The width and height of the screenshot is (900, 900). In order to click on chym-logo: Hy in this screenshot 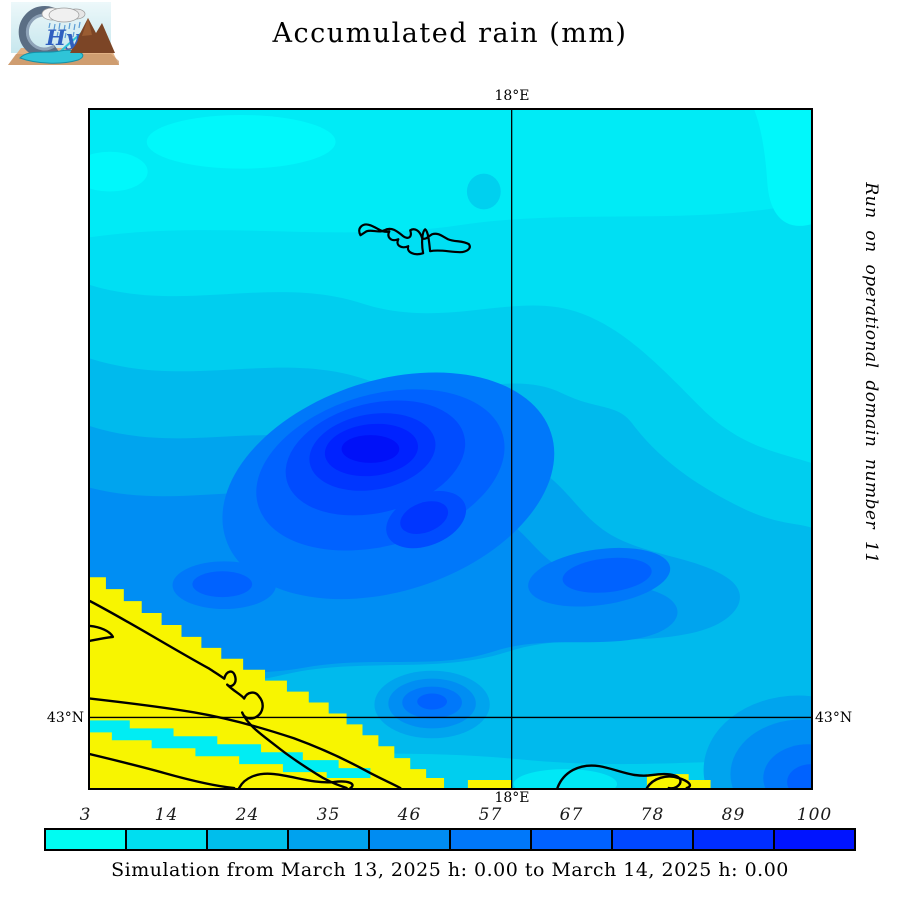, I will do `click(63, 33)`.